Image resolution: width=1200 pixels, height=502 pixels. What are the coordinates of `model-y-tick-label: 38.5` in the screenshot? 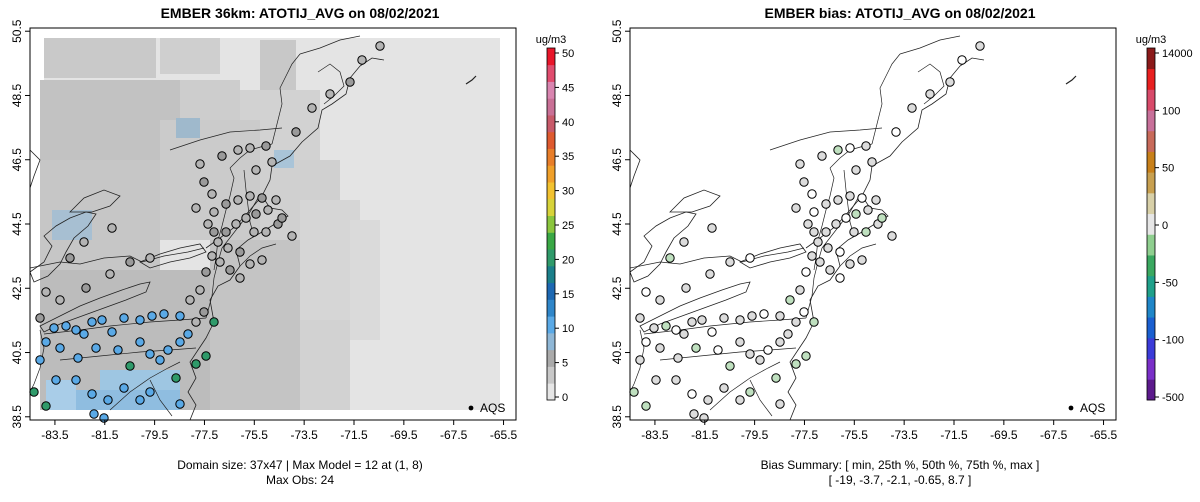 It's located at (17, 417).